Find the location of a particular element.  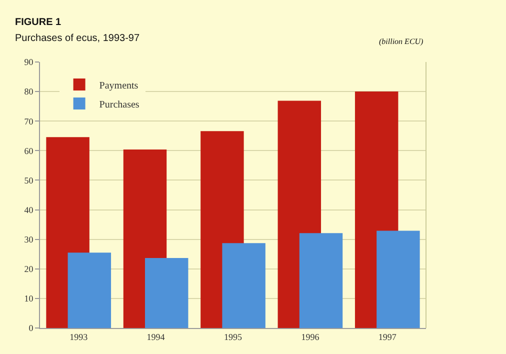

x-tick-label: 1996 is located at coordinates (310, 337).